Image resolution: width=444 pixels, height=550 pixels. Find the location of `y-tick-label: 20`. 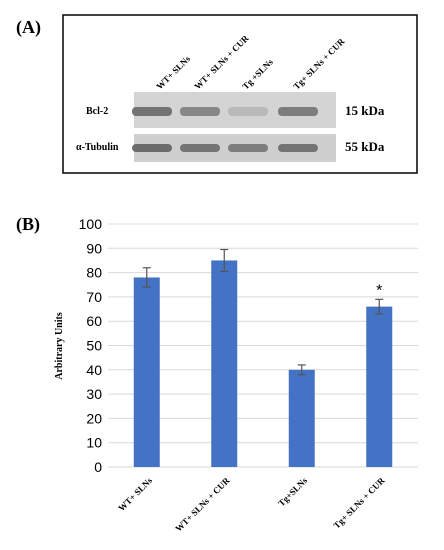

y-tick-label: 20 is located at coordinates (94, 418).